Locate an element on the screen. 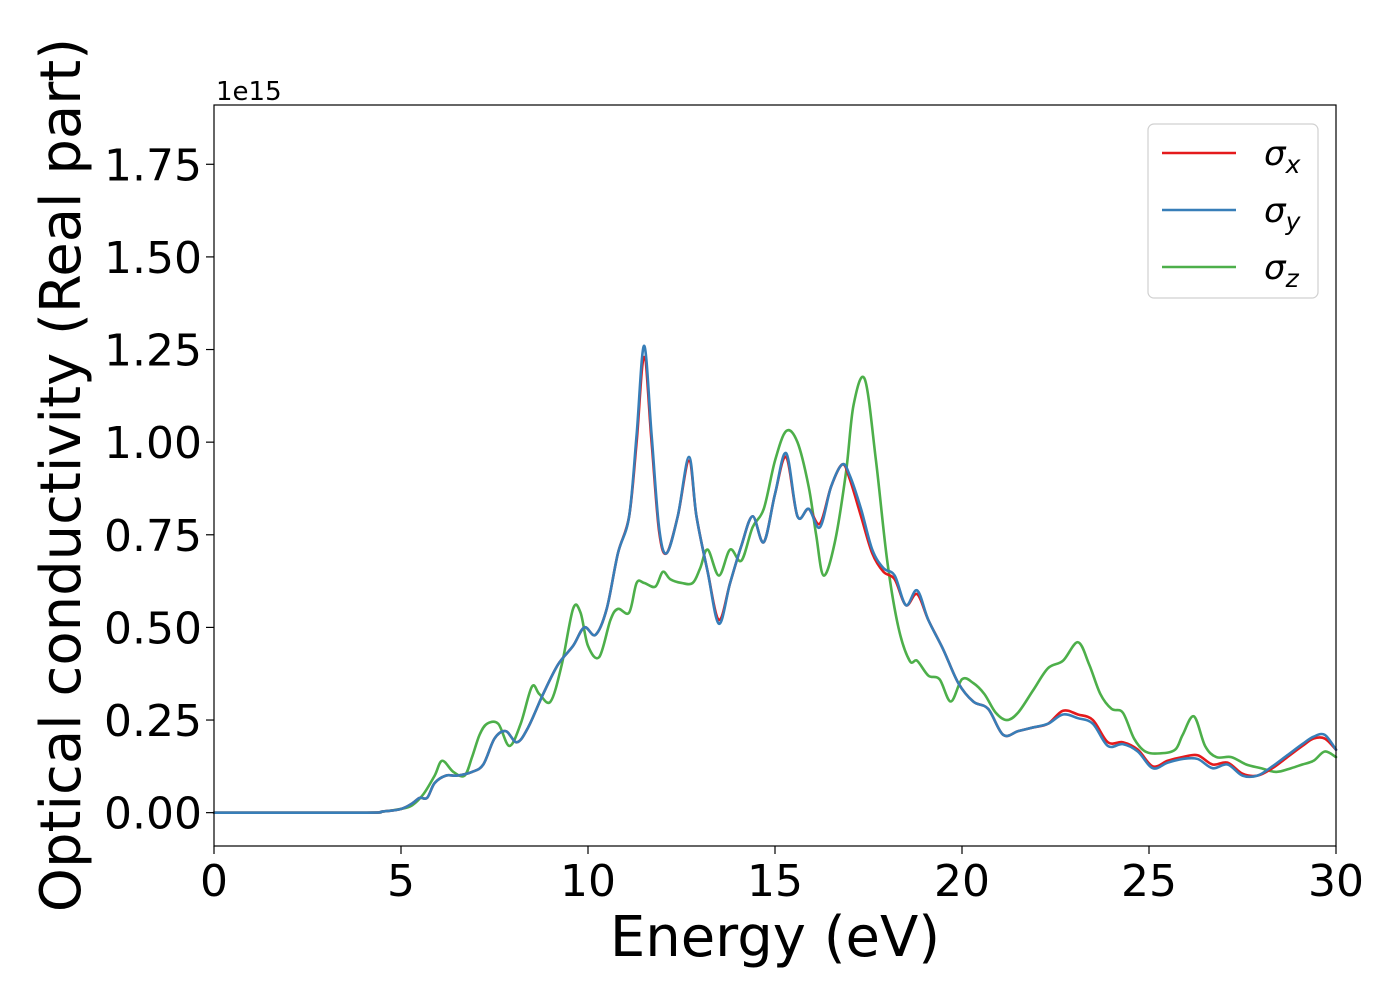 Image resolution: width=1400 pixels, height=1000 pixels. x-axis-ticks: 0 5 10 15 20 25 30 is located at coordinates (782, 876).